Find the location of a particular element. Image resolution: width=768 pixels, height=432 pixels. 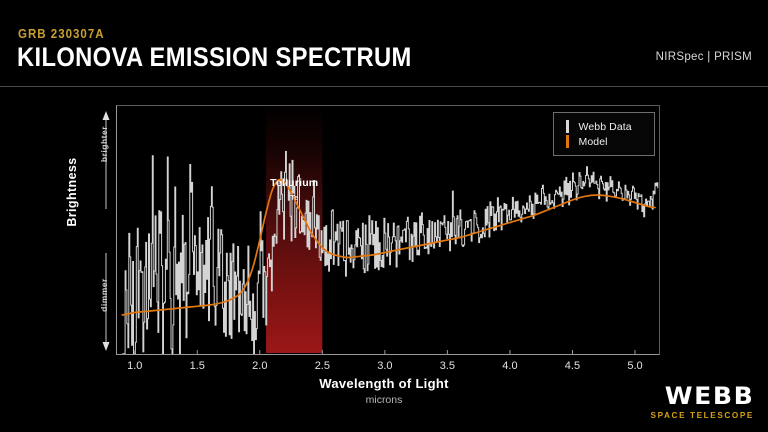

x-axis-units: microns is located at coordinates (384, 400).